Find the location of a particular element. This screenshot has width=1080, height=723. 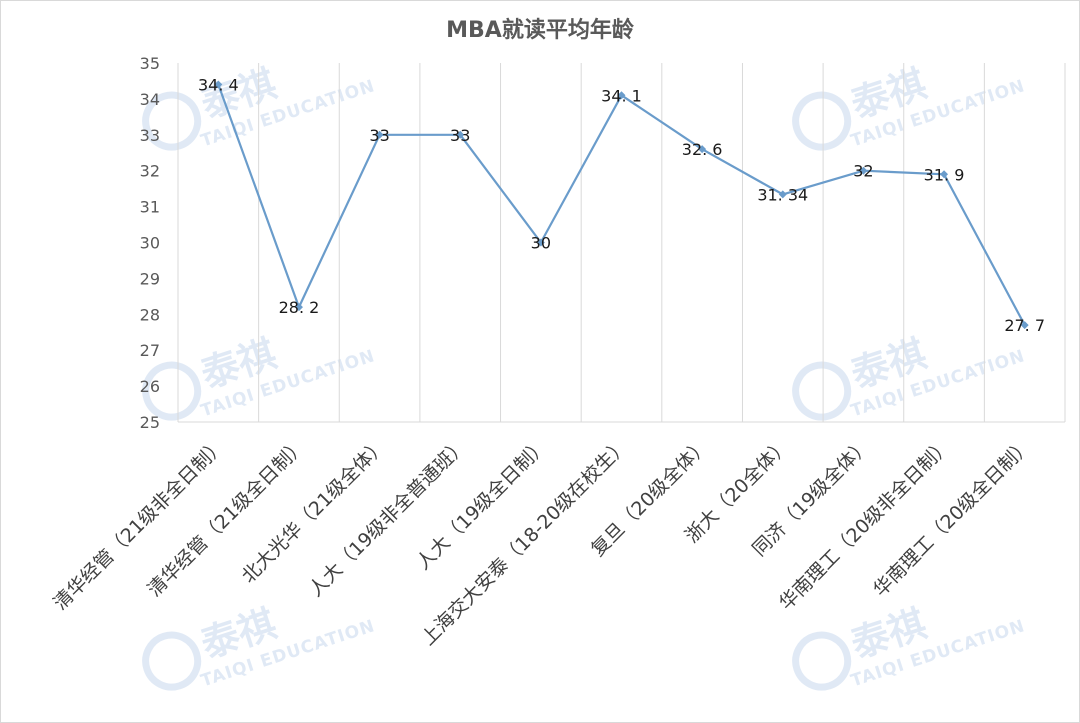

x-tick-label: 清华经管（21级全日制） is located at coordinates (226, 517).